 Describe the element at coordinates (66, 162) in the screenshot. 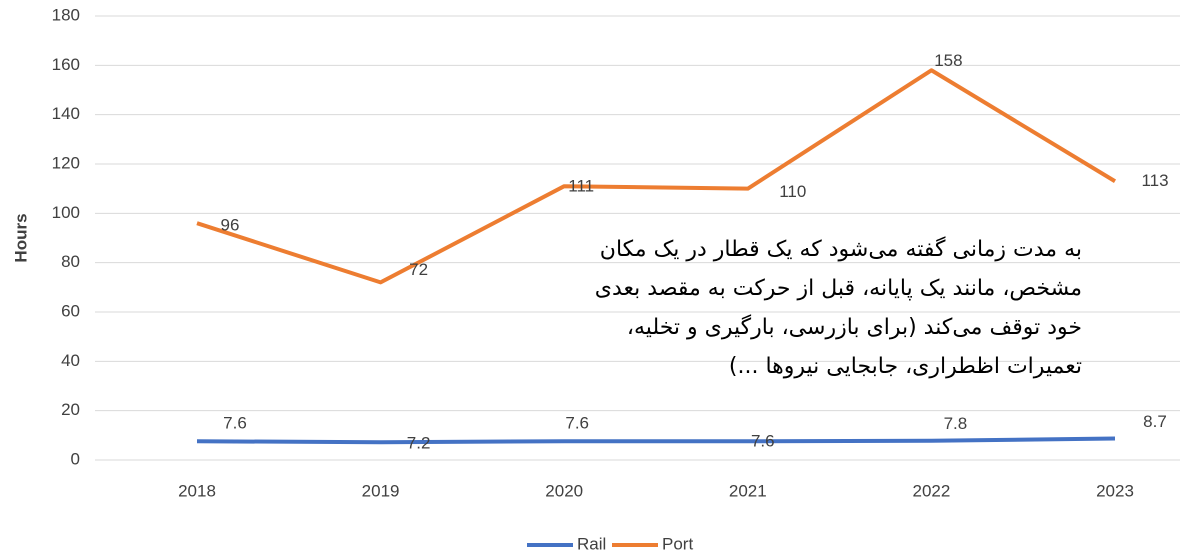

I see `y-tick-label: 120` at that location.